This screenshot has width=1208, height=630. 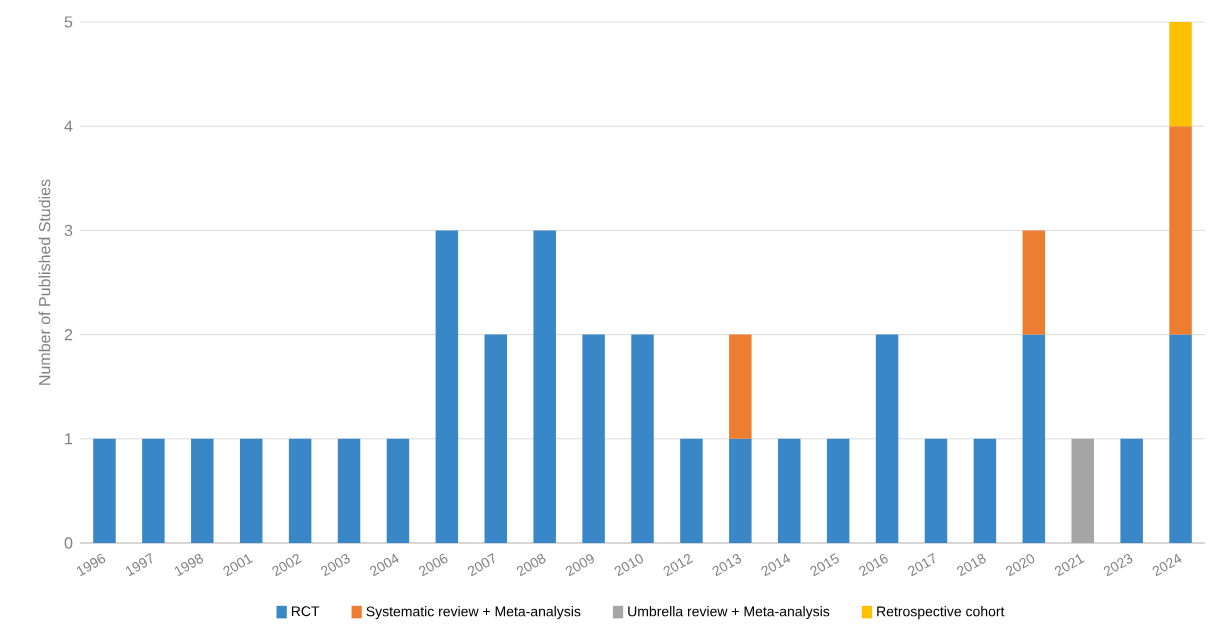 I want to click on x-tick-label: 2015, so click(x=824, y=565).